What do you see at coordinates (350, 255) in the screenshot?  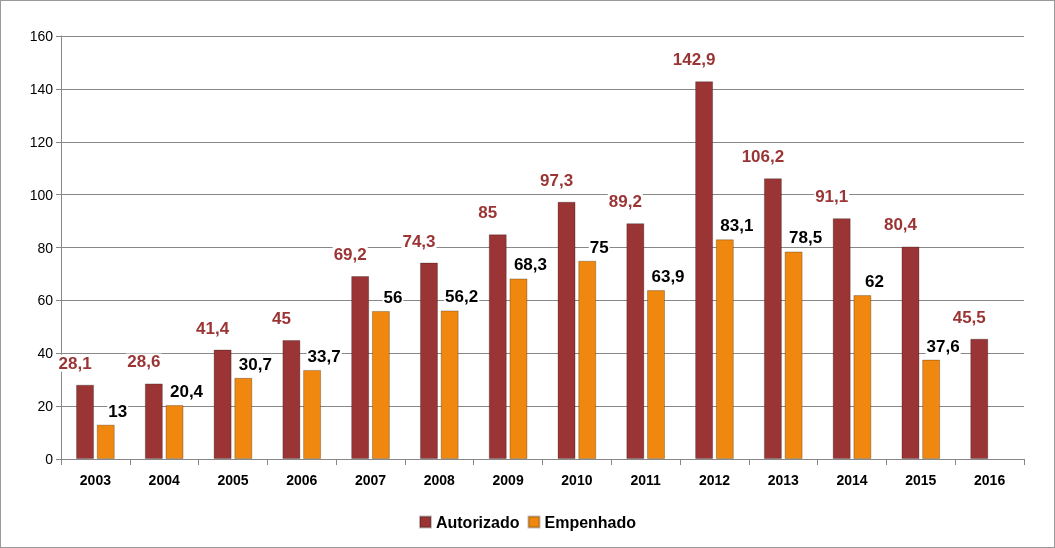 I see `data-label: 69,2` at bounding box center [350, 255].